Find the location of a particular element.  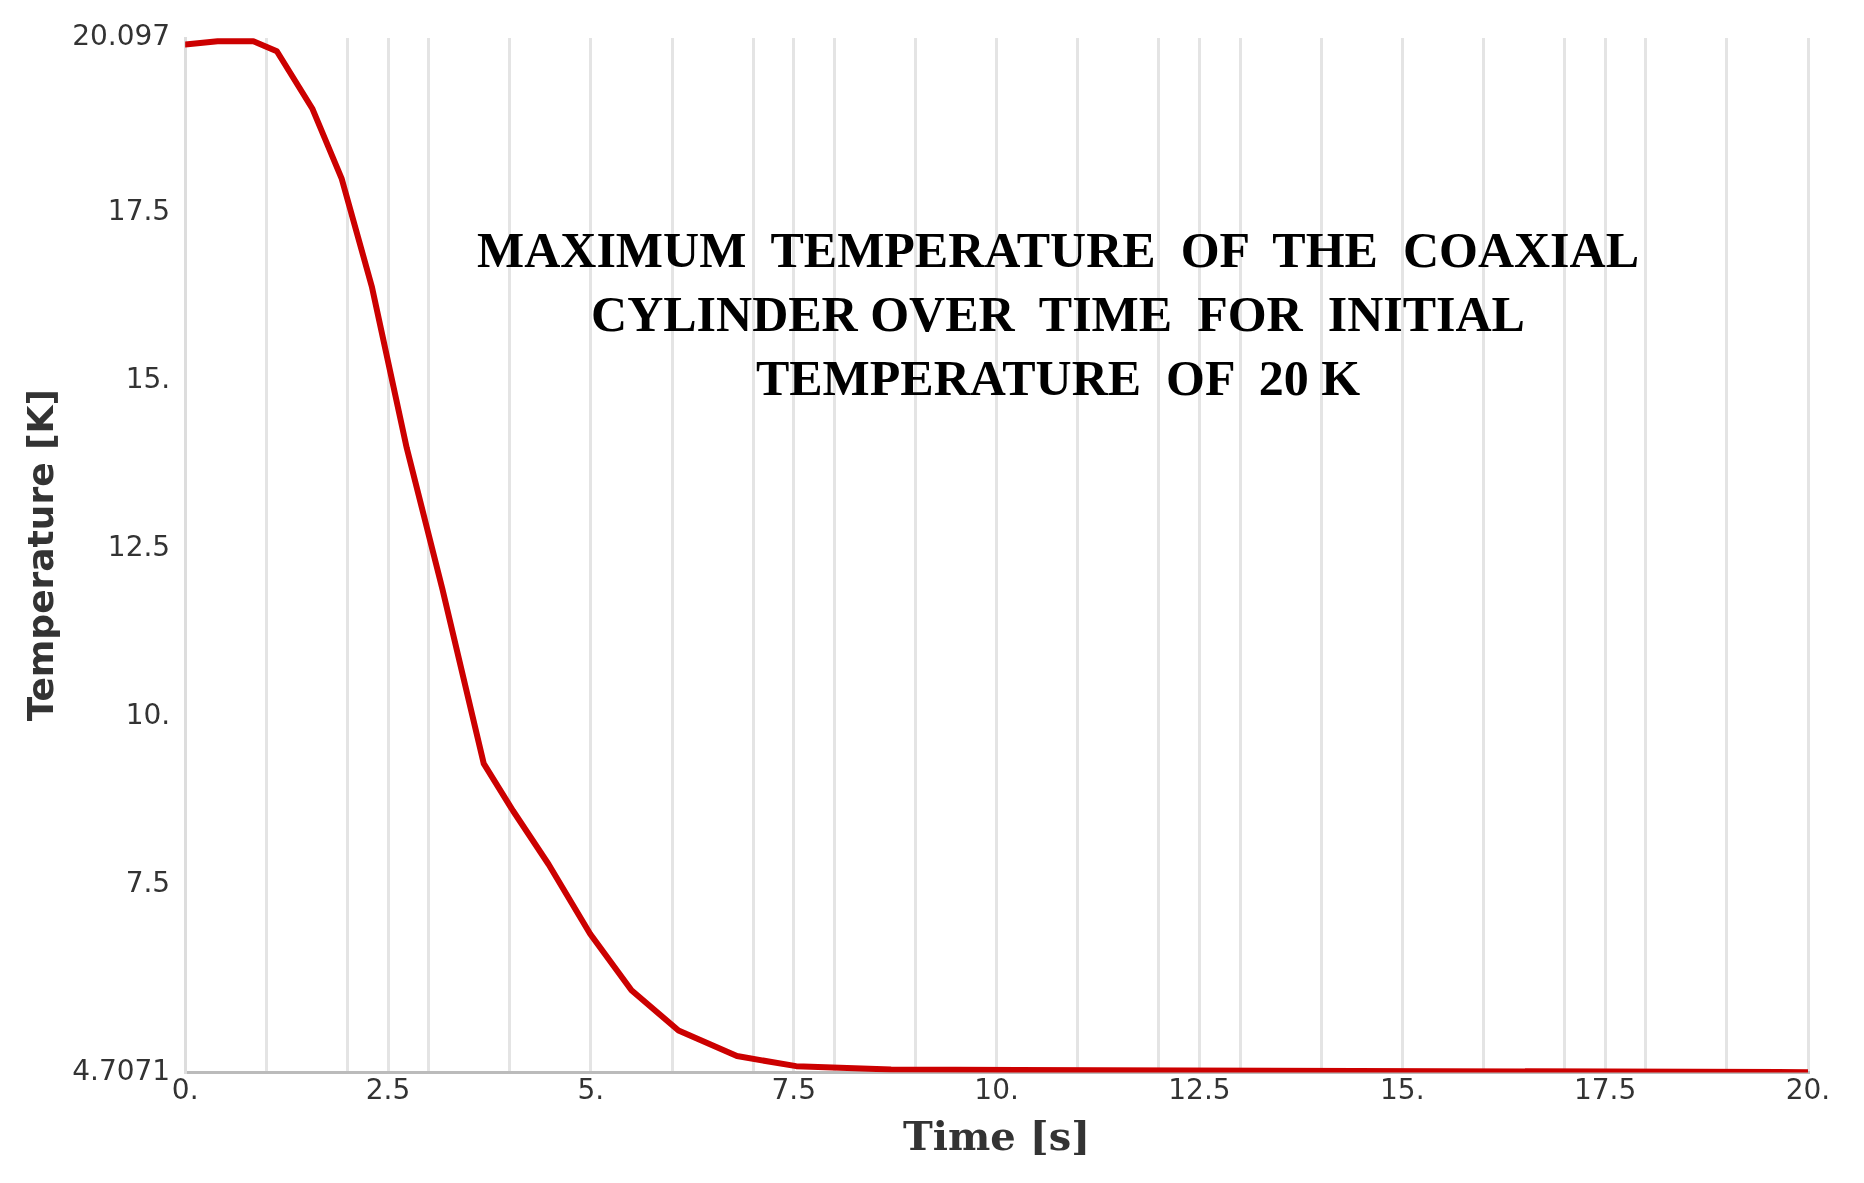

x-tick-label: 5. is located at coordinates (591, 1090).